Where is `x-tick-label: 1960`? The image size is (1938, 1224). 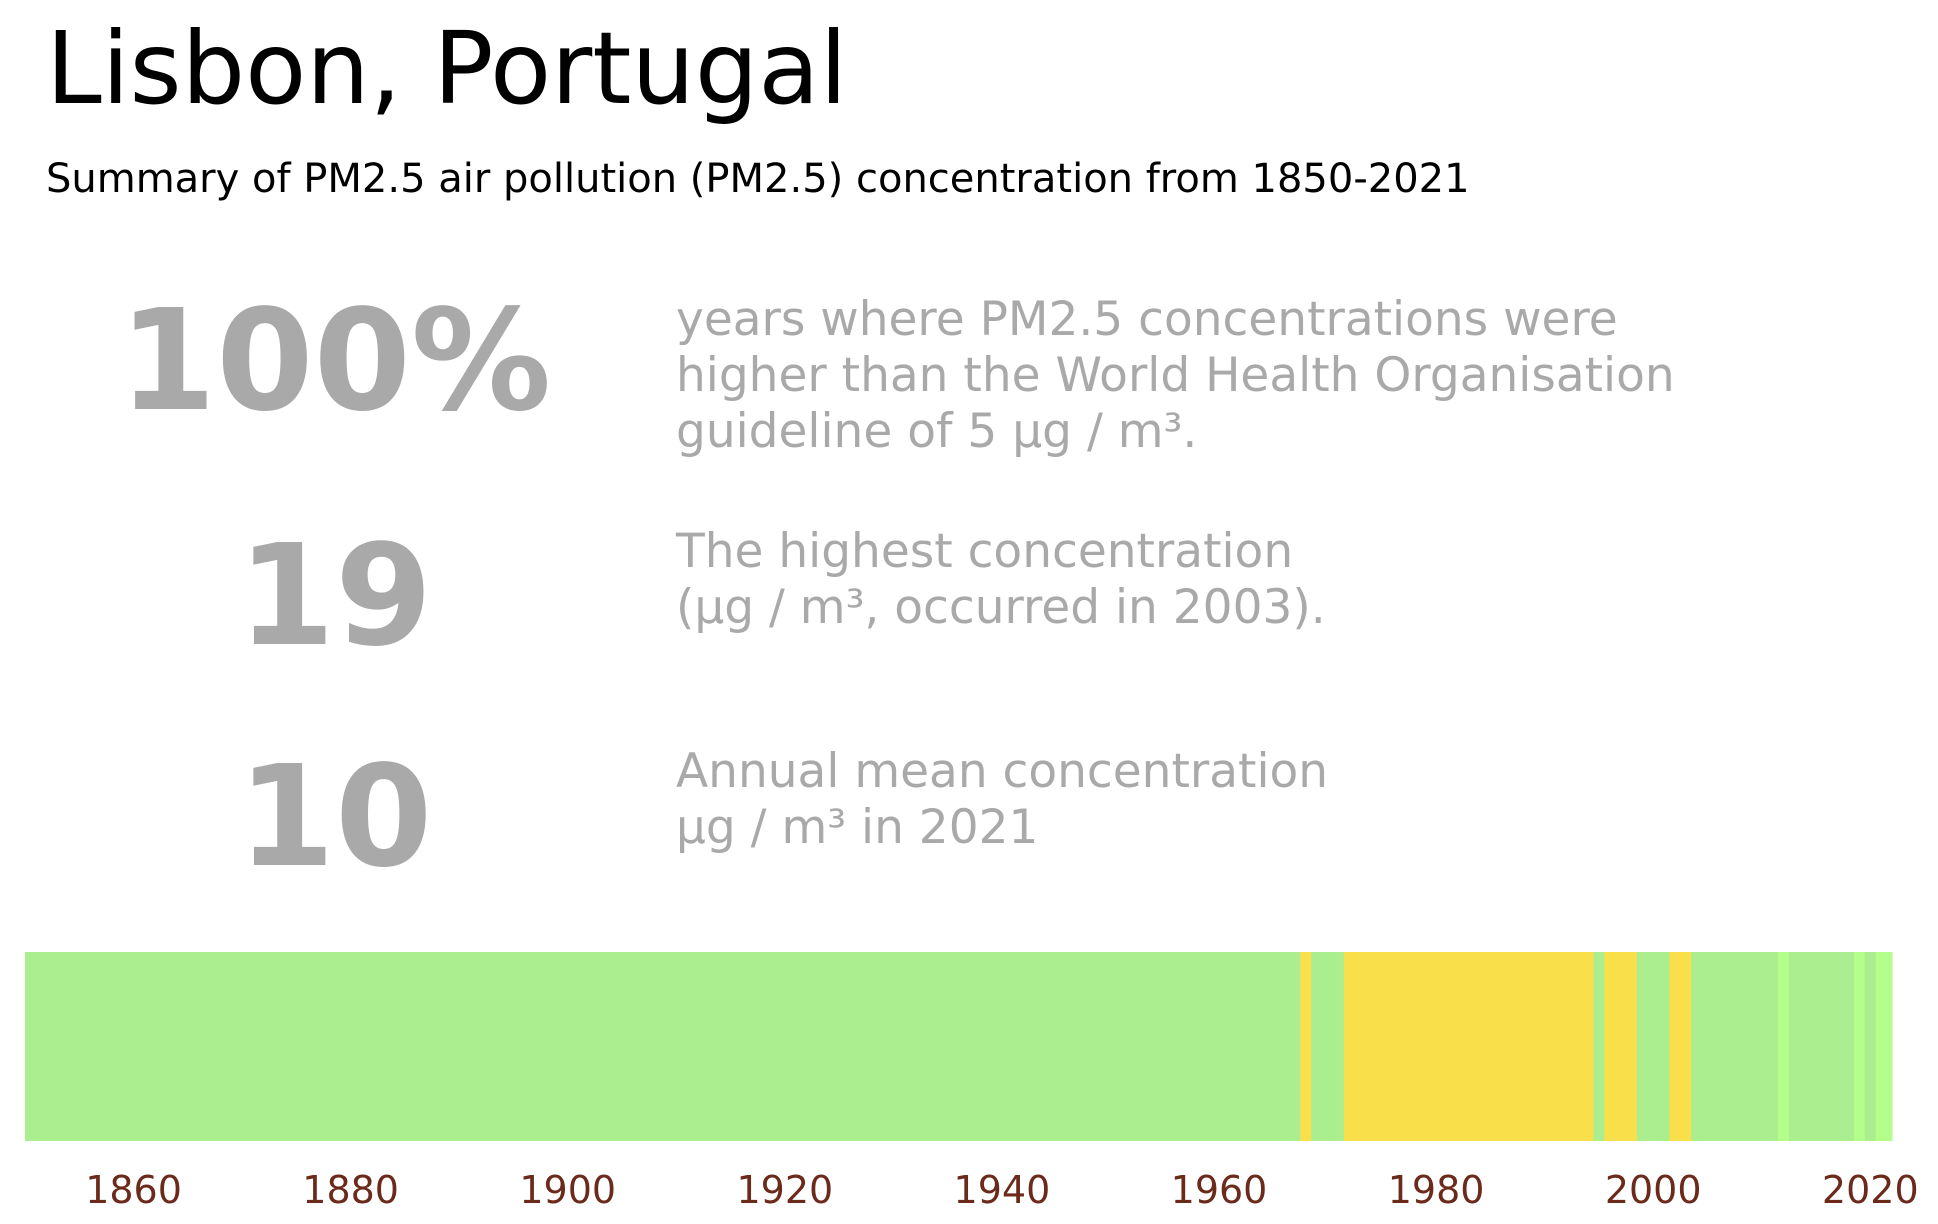 x-tick-label: 1960 is located at coordinates (1219, 1190).